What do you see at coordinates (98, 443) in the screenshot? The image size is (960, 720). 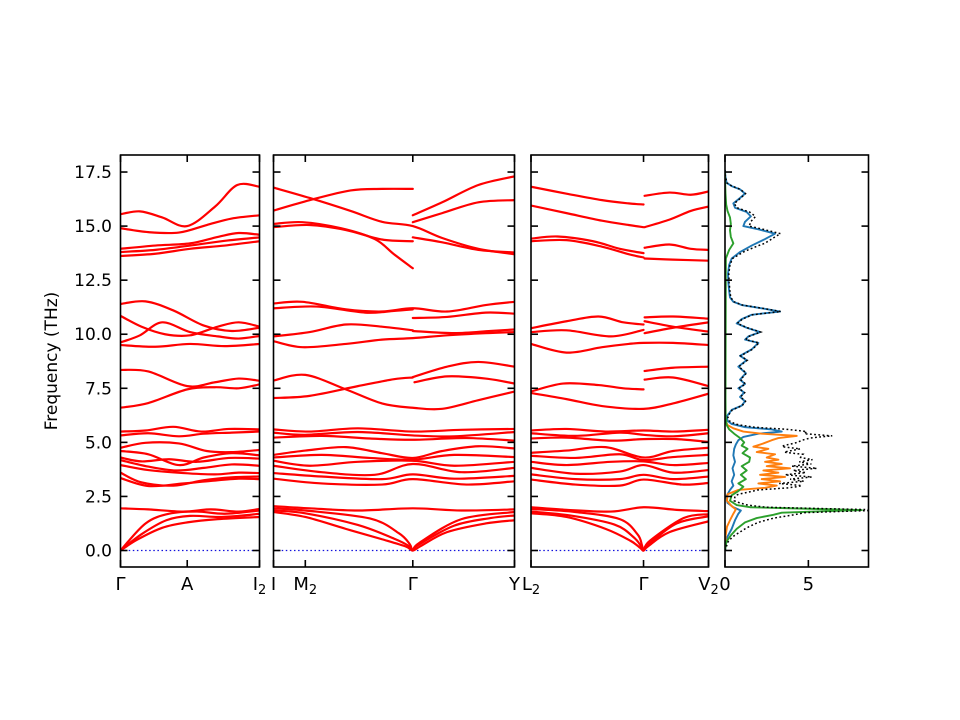 I see `y-tick-label: 5.0` at bounding box center [98, 443].